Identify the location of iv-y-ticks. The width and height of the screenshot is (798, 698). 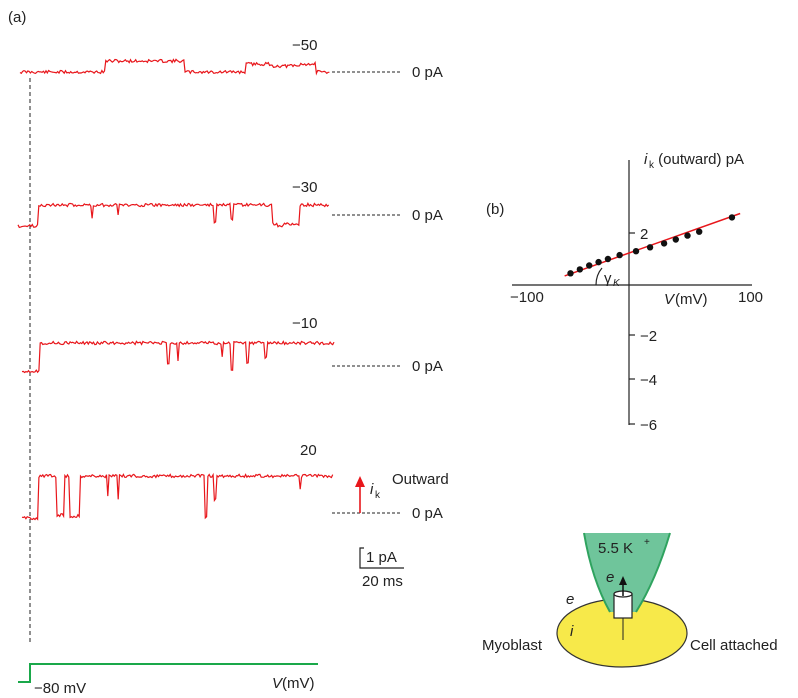
(632, 328).